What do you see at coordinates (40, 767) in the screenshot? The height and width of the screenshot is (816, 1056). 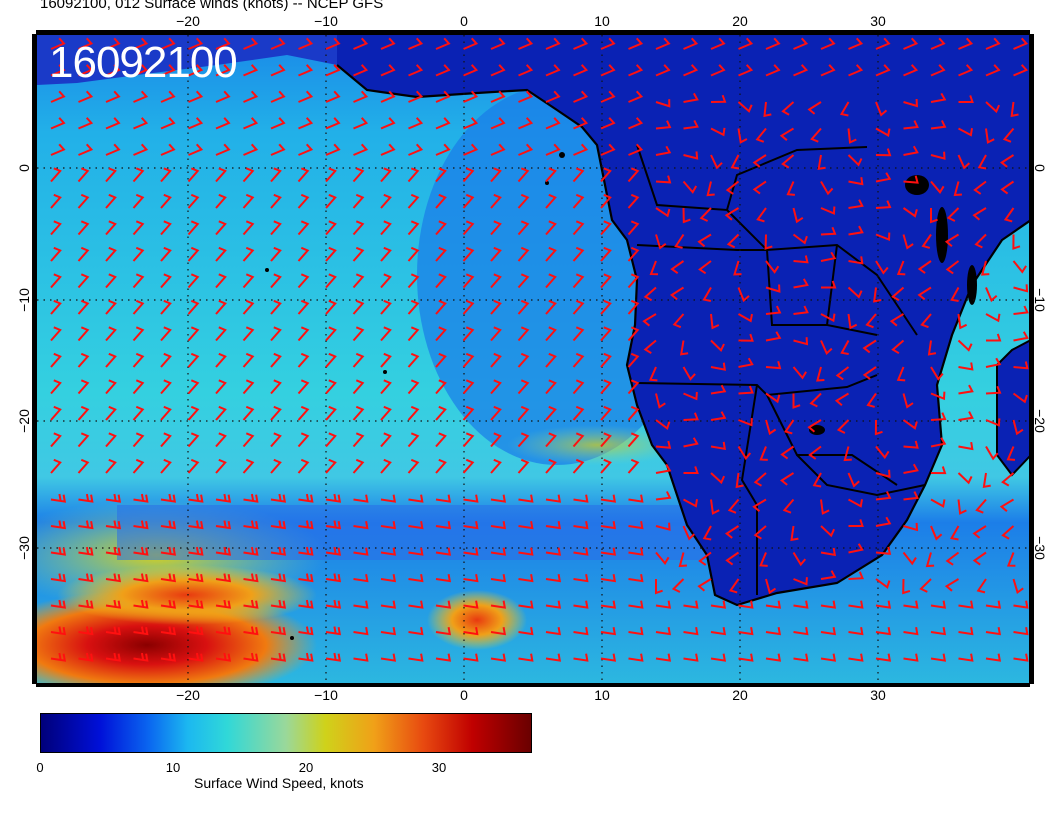 I see `colorbar-tick: 0` at bounding box center [40, 767].